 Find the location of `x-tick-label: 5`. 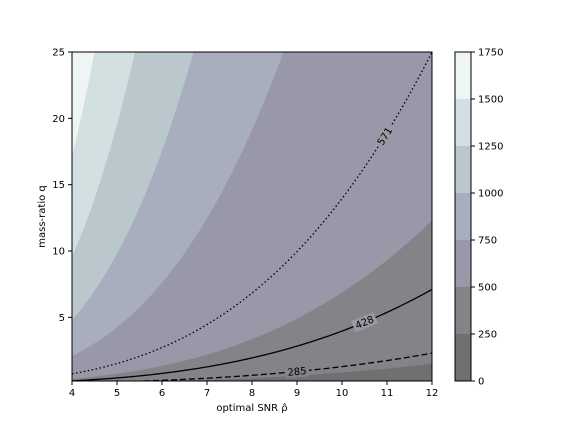

x-tick-label: 5 is located at coordinates (117, 393).